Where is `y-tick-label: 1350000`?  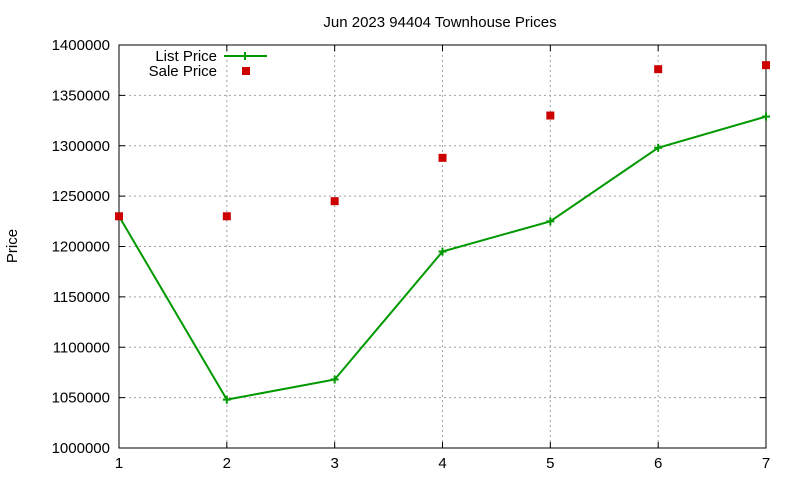 y-tick-label: 1350000 is located at coordinates (81, 95).